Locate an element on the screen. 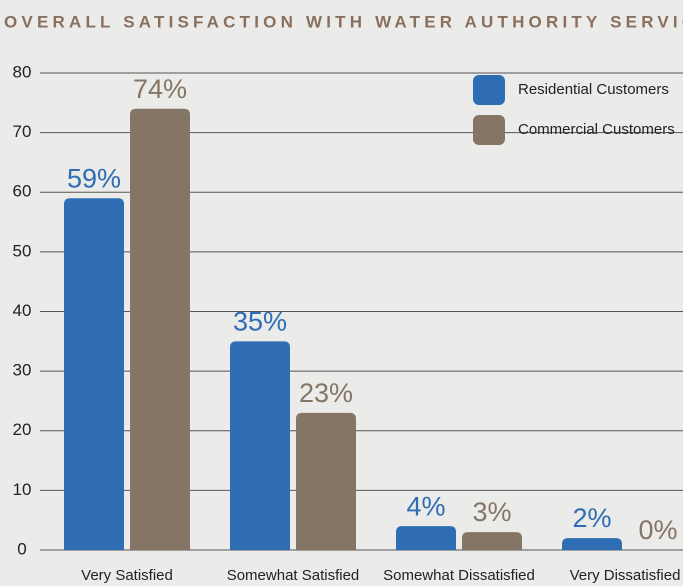  y-tick-label: 80 is located at coordinates (22, 71).